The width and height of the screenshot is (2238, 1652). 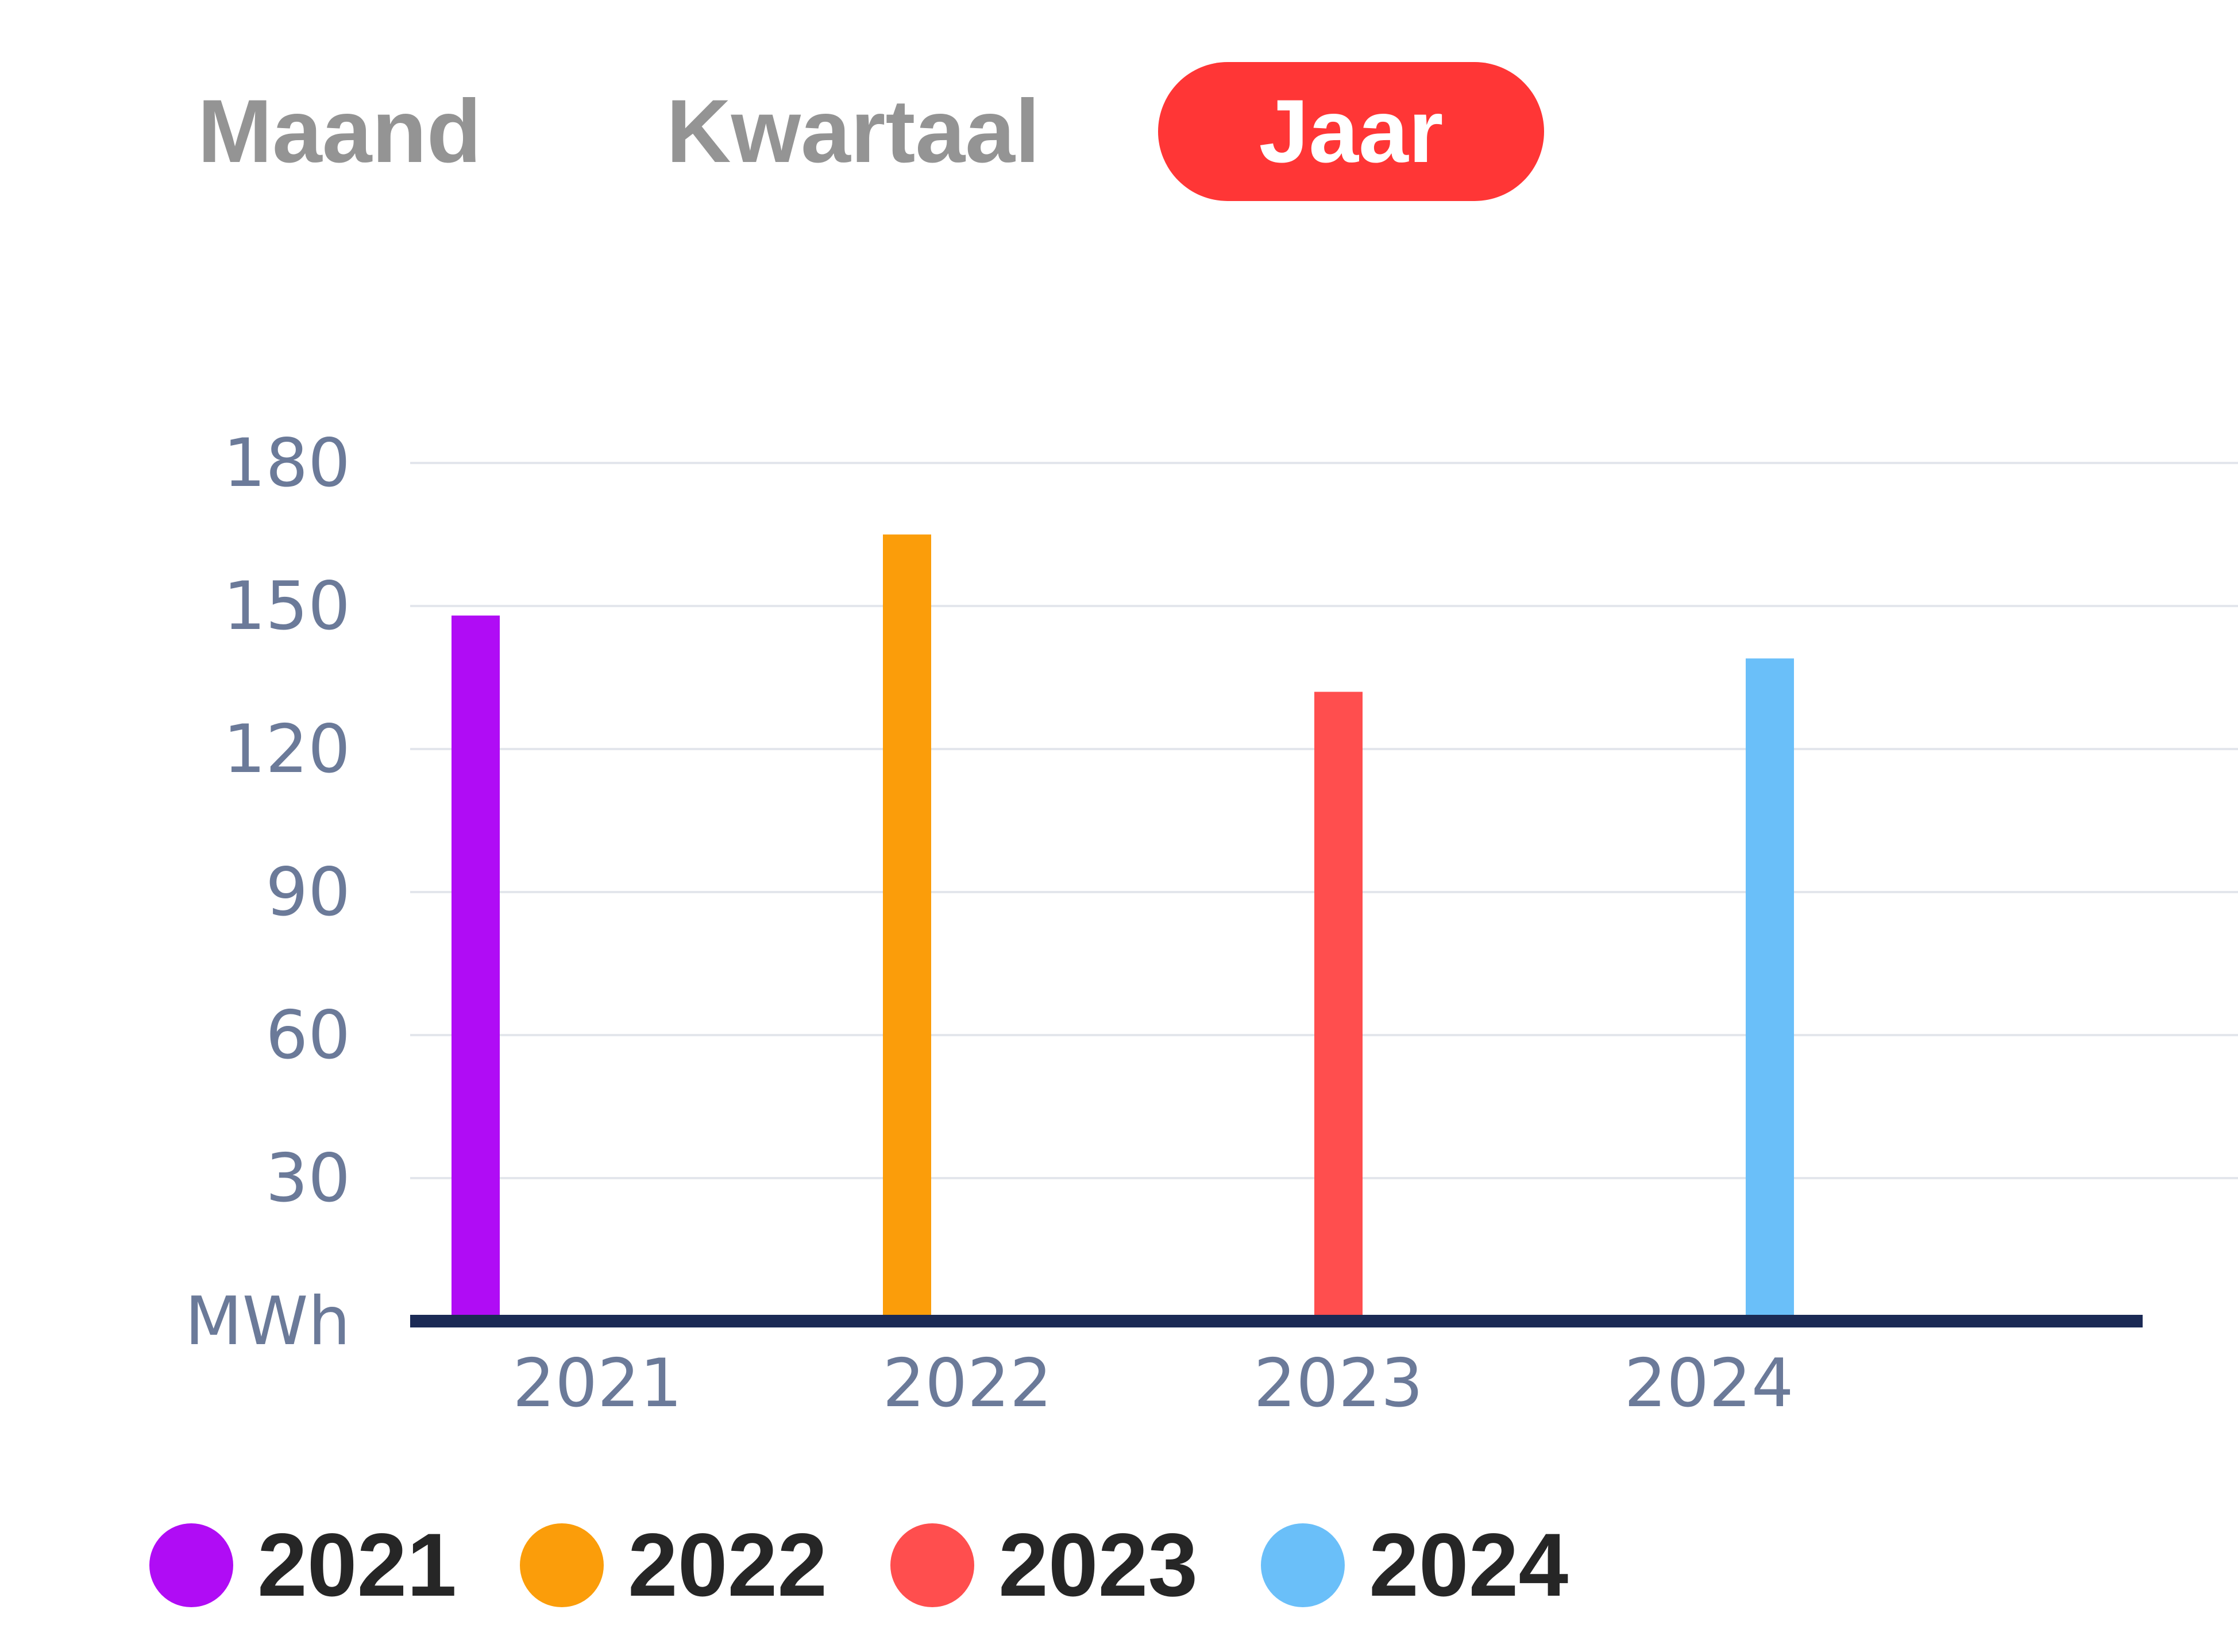 I want to click on y-tick-label: MWh, so click(x=267, y=1321).